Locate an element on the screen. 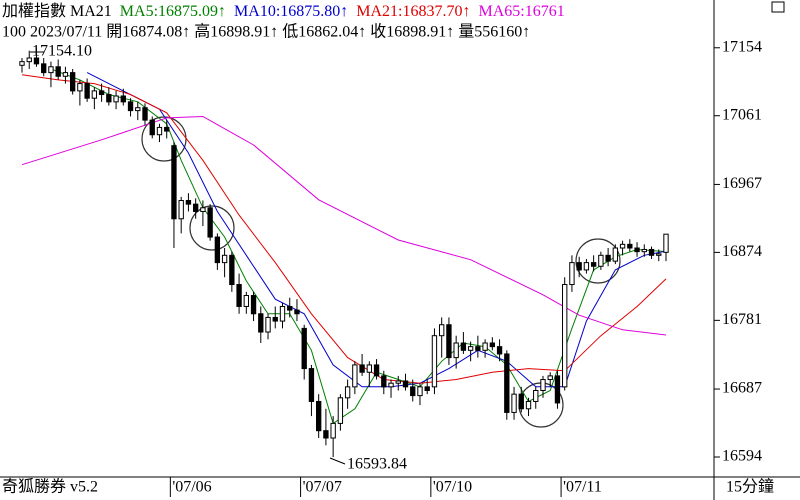 The image size is (800, 500). y-tick-label: 16687 is located at coordinates (742, 388).